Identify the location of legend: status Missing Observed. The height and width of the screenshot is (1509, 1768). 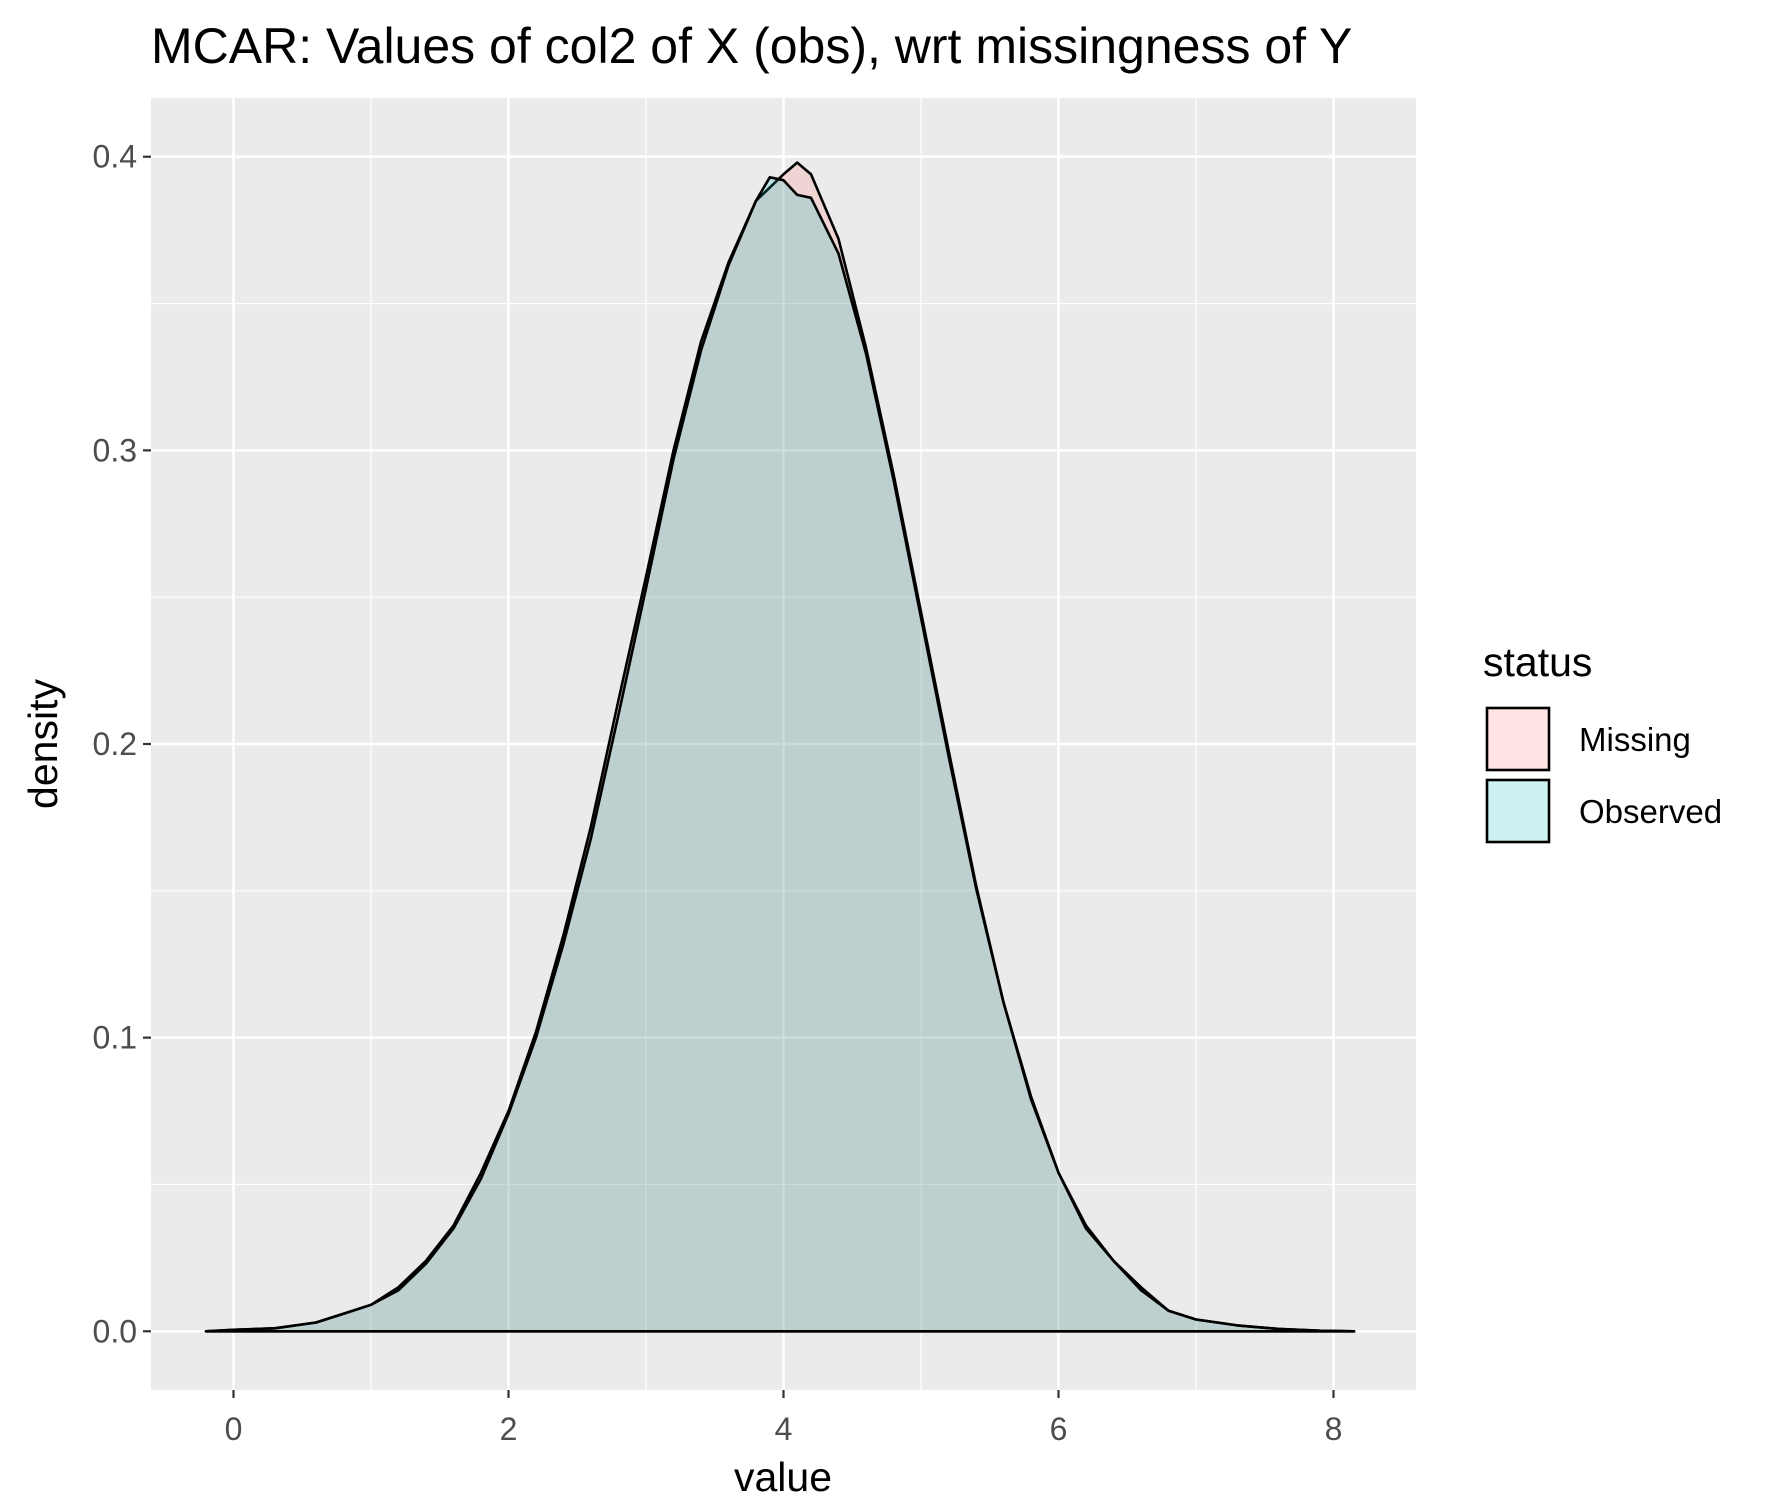
(1602, 741).